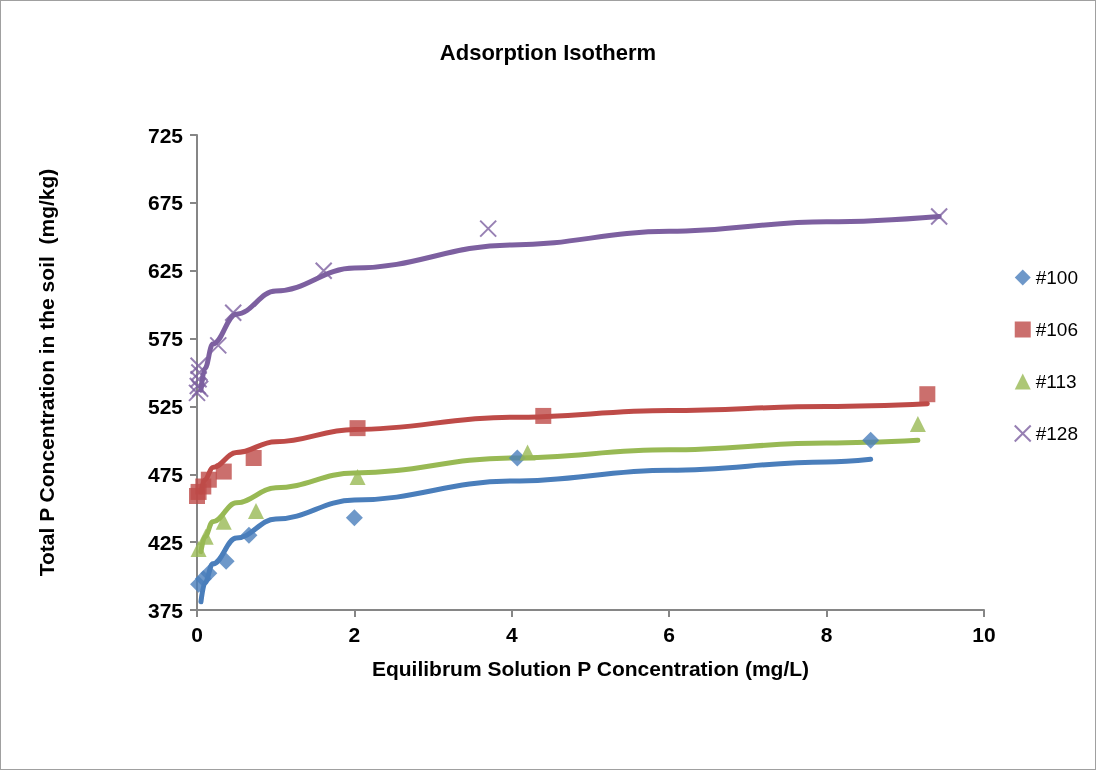 The width and height of the screenshot is (1096, 770). What do you see at coordinates (354, 634) in the screenshot?
I see `x-tick-label: 2` at bounding box center [354, 634].